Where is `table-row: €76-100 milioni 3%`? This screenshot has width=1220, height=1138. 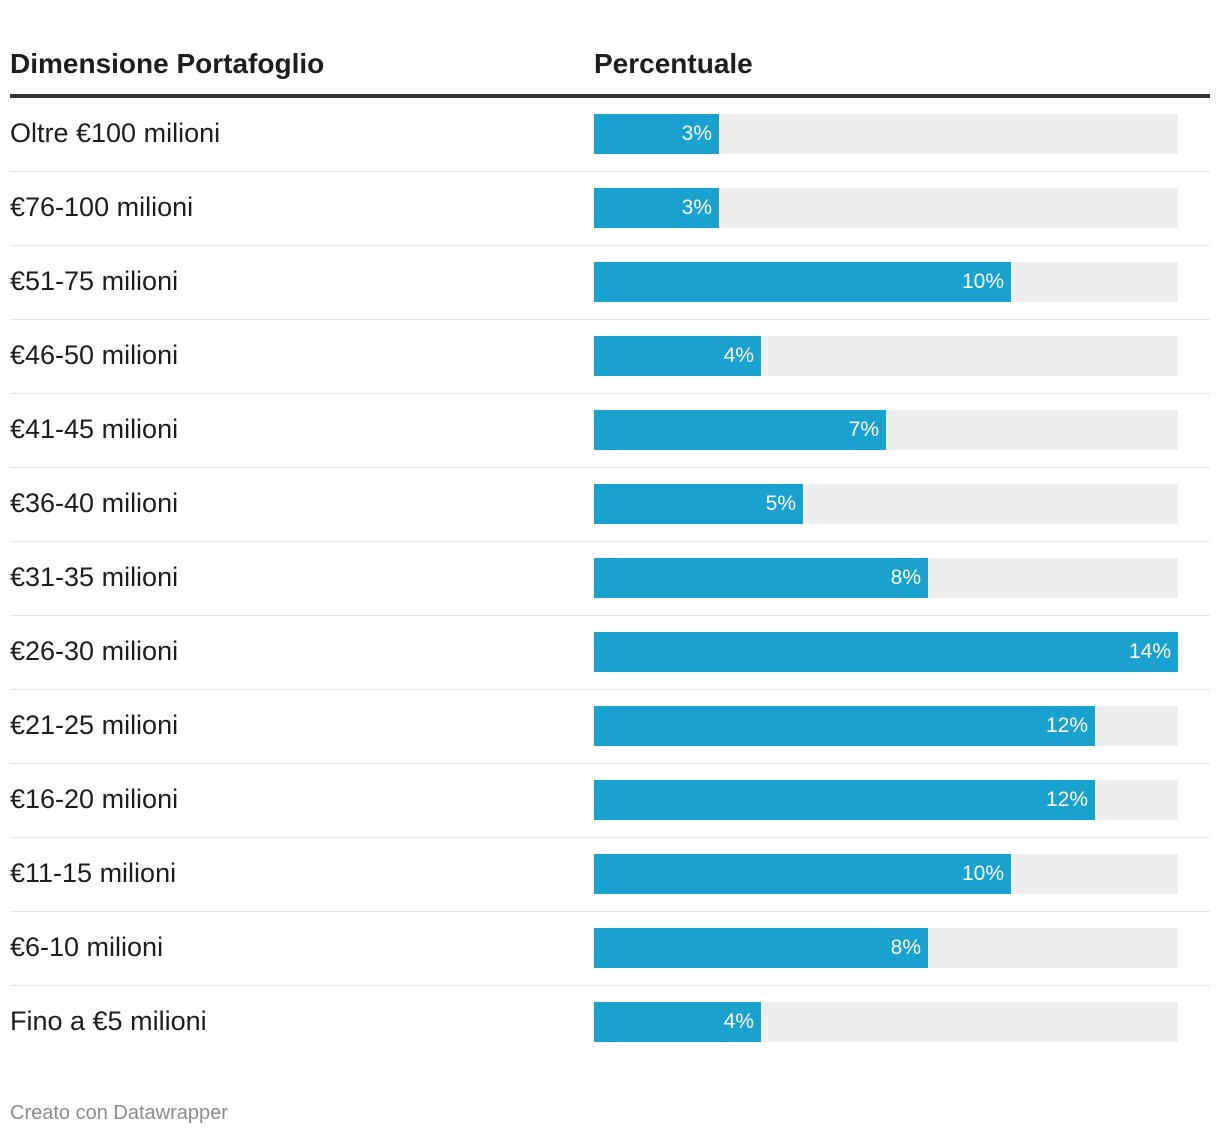
table-row: €76-100 milioni 3% is located at coordinates (610, 209).